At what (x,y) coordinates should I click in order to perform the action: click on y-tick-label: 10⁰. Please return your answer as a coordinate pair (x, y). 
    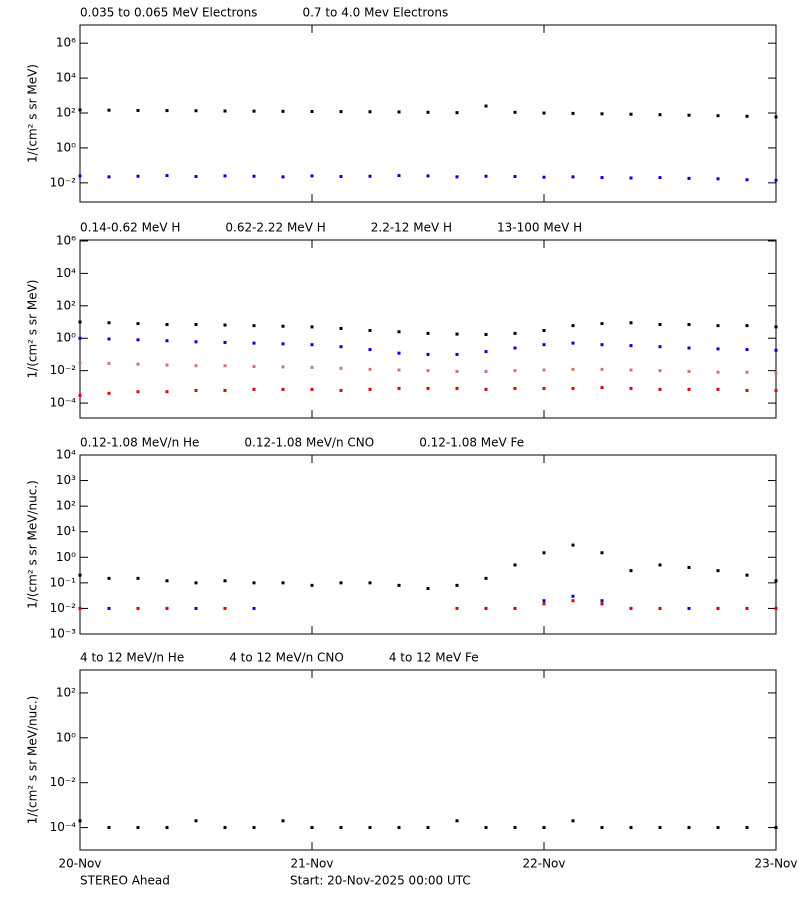
    Looking at the image, I should click on (66, 737).